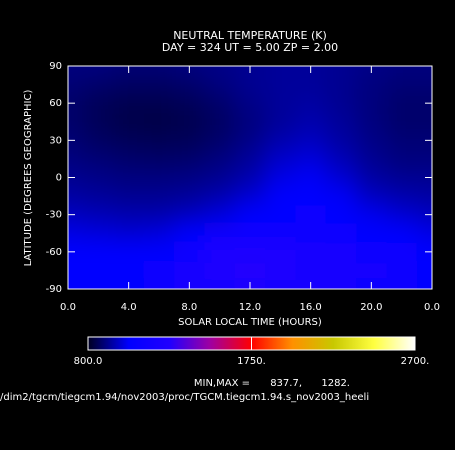 The image size is (455, 450). What do you see at coordinates (371, 307) in the screenshot?
I see `x-tick-label: 20.0` at bounding box center [371, 307].